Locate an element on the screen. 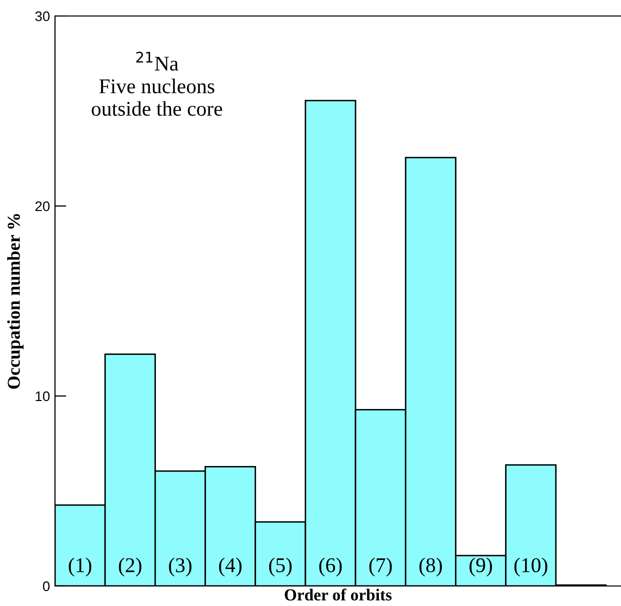  y-axis-title: Occupation number % is located at coordinates (15, 301).